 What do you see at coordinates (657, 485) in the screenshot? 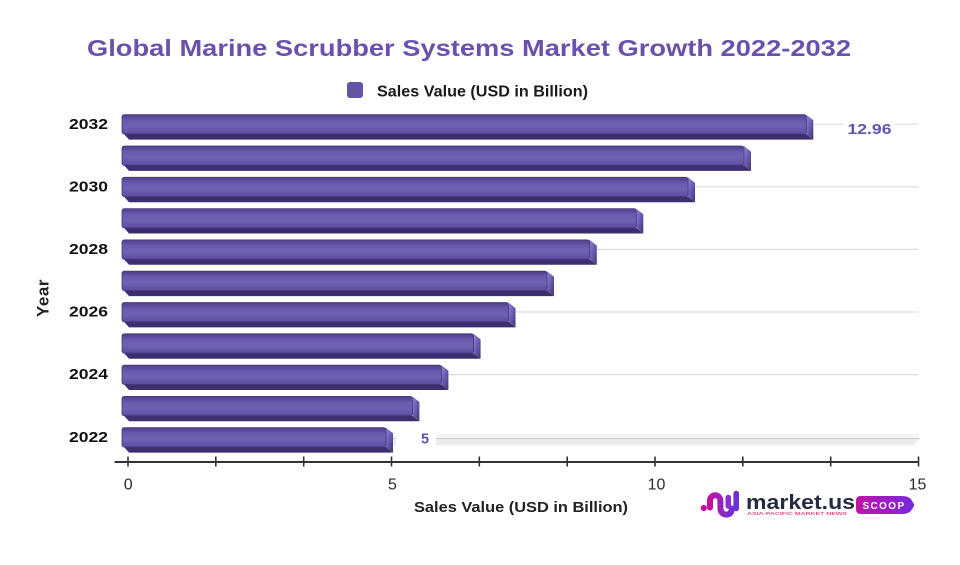
I see `svg-text: 10` at bounding box center [657, 485].